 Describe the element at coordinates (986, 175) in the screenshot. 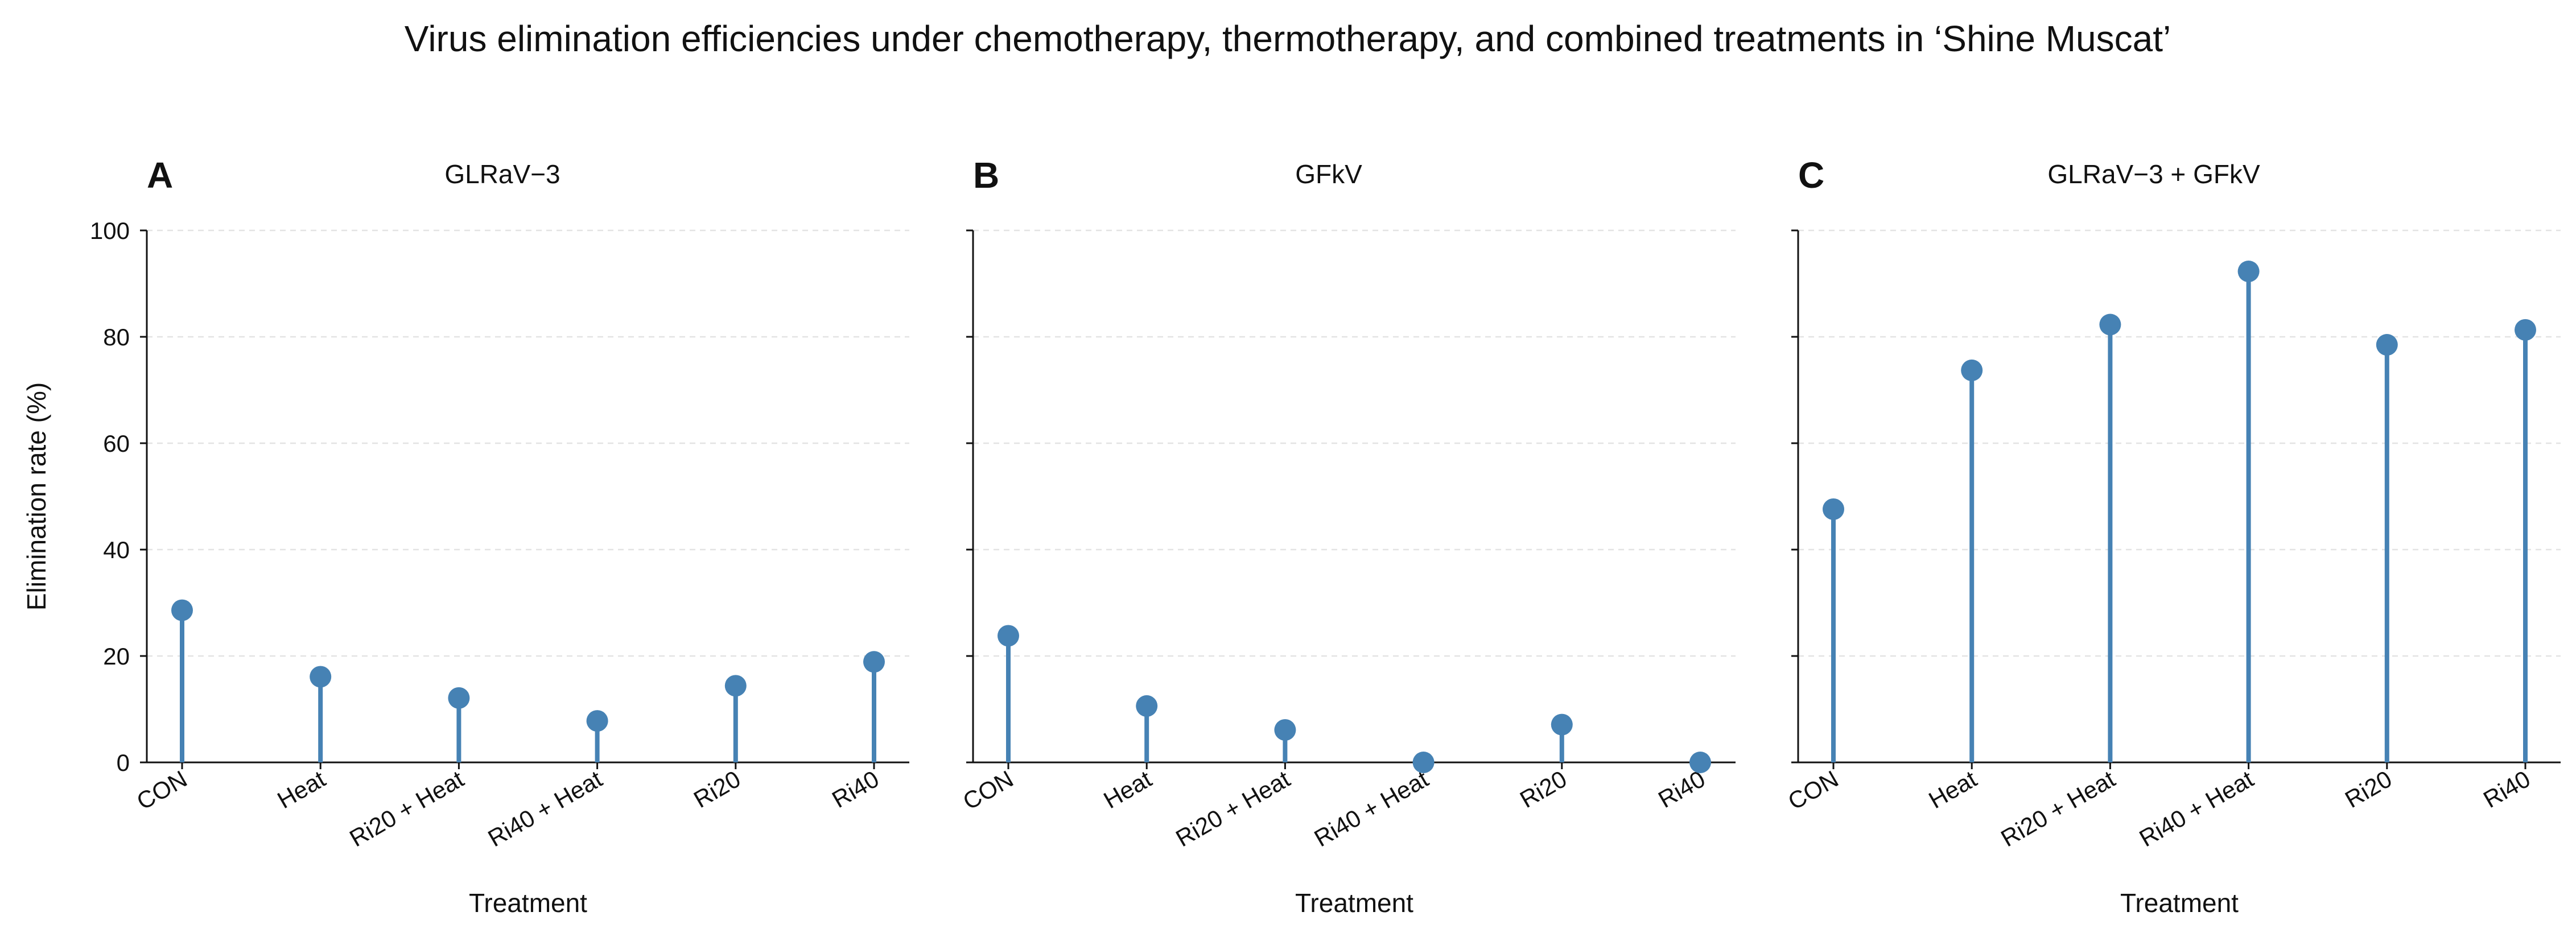

I see `panel-letter: B` at that location.